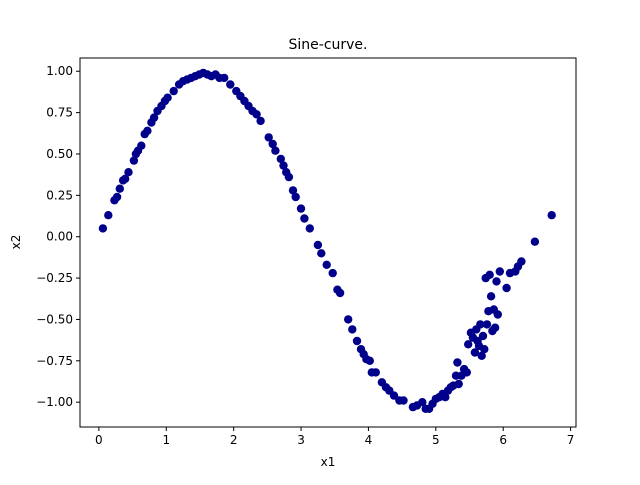  What do you see at coordinates (571, 440) in the screenshot?
I see `x-tick-label: 7` at bounding box center [571, 440].